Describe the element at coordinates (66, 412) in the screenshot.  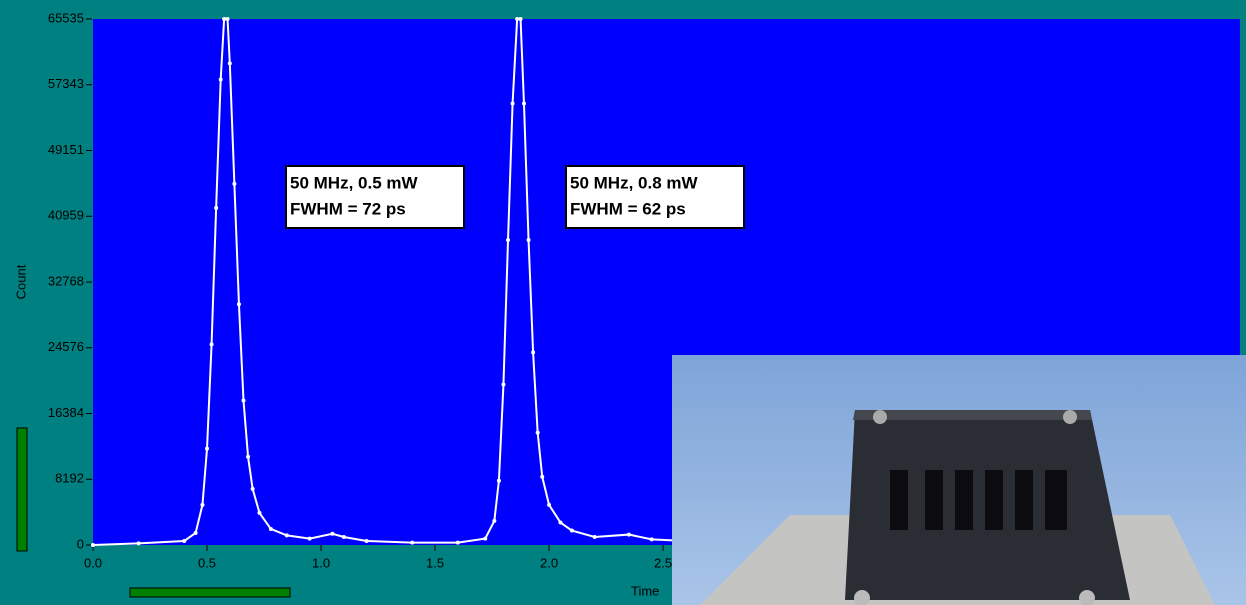
I see `y-tick-label: 16384` at that location.